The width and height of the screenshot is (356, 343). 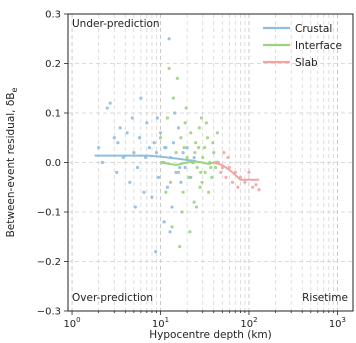 What do you see at coordinates (325, 298) in the screenshot?
I see `annotation-risetime: Risetime` at bounding box center [325, 298].